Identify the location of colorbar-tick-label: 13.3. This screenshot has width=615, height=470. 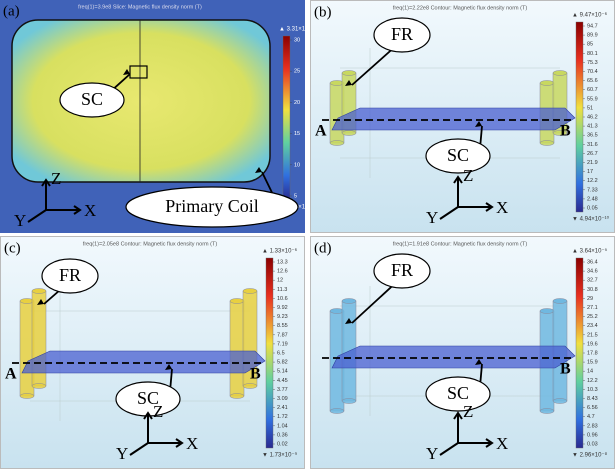
(282, 262).